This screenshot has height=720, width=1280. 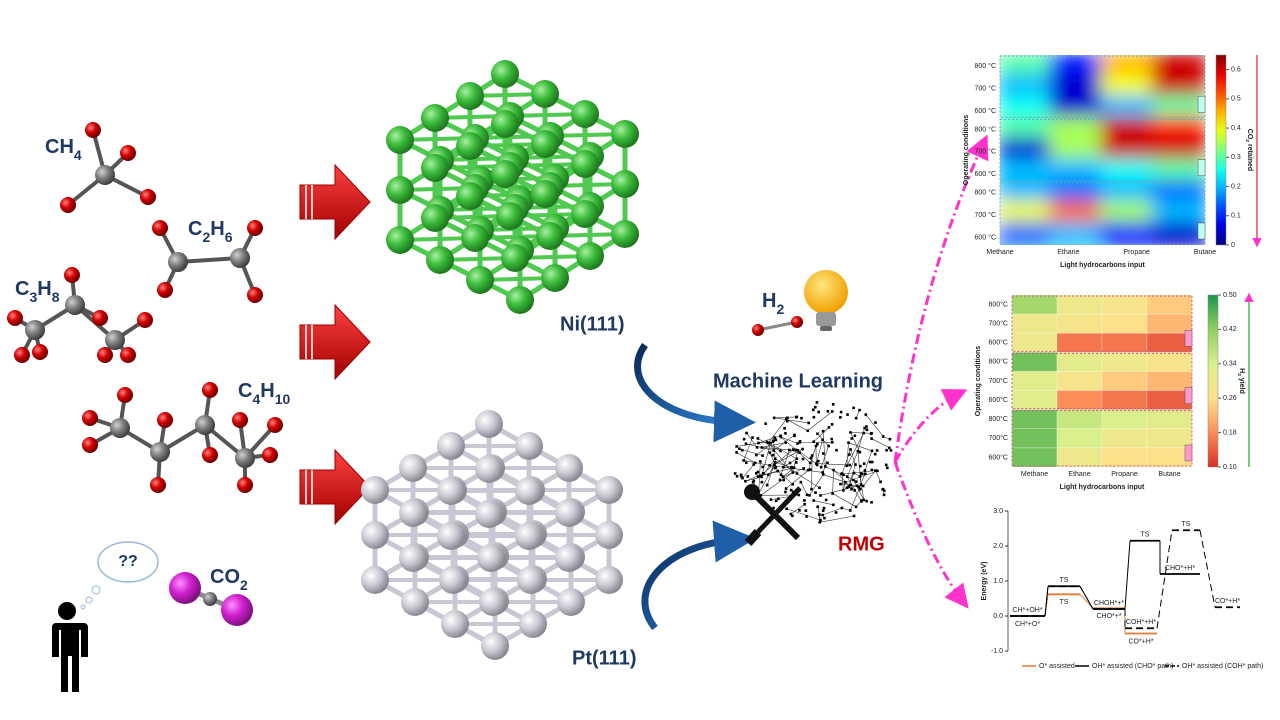 What do you see at coordinates (1222, 666) in the screenshot?
I see `legend-label: OH* assisted (COH* path)` at bounding box center [1222, 666].